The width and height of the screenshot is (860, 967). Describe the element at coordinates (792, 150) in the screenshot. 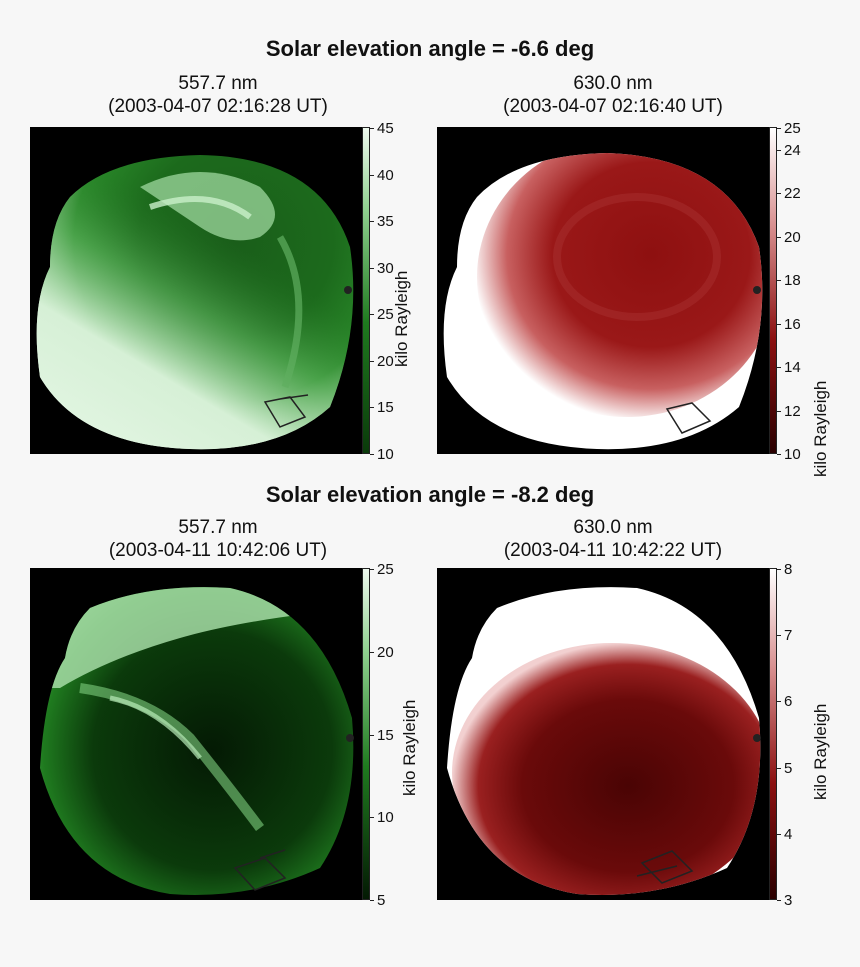

I see `colorbar-tick-label: 24` at that location.